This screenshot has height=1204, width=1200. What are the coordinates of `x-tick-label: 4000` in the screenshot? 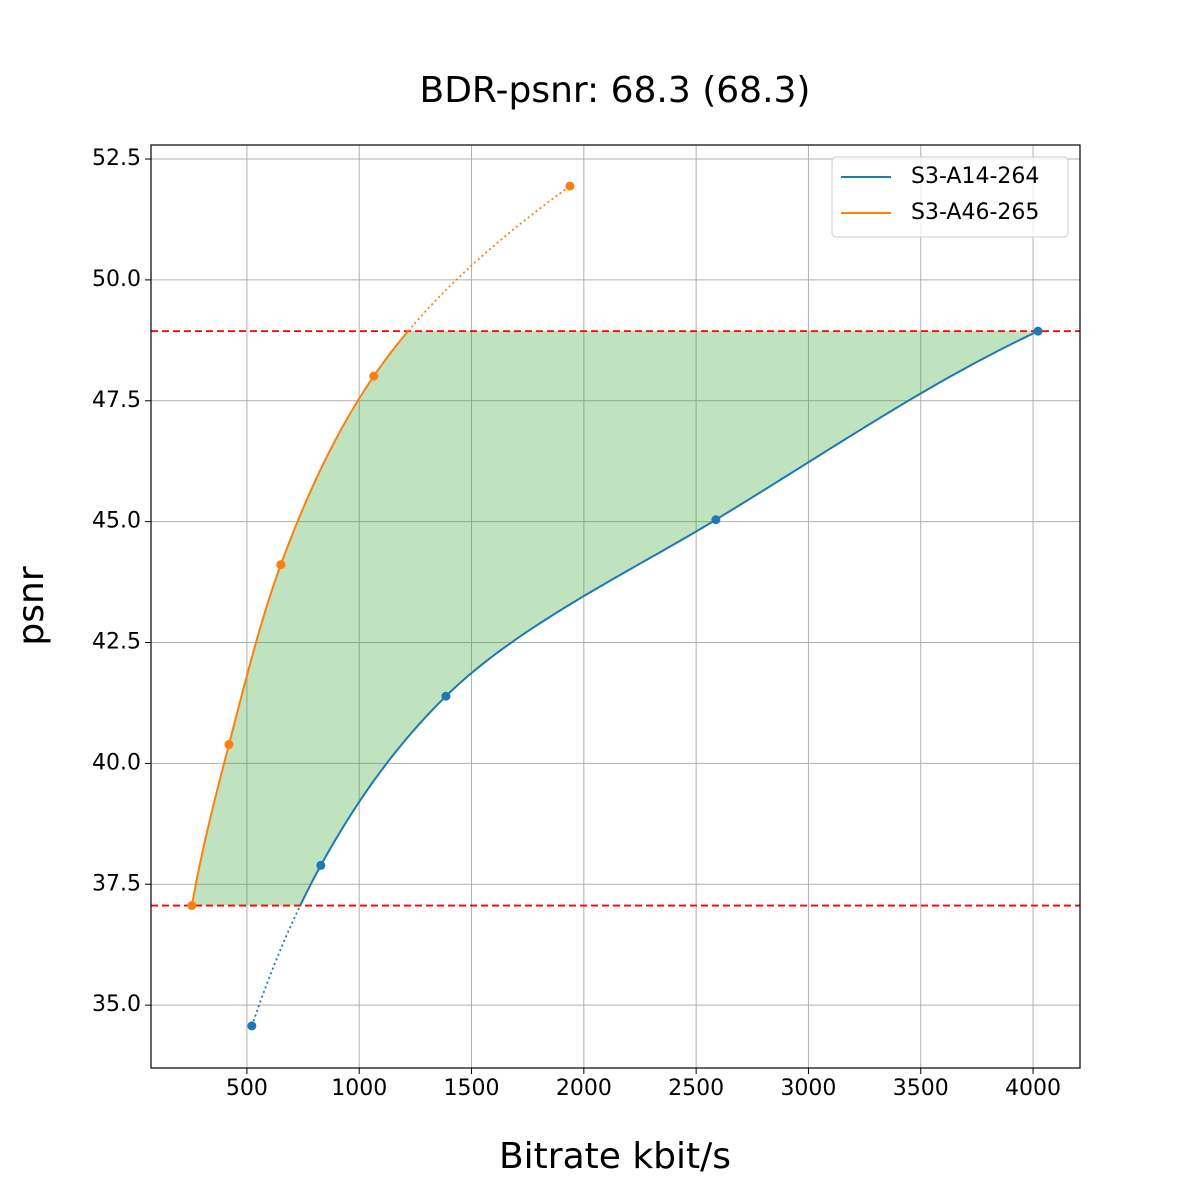 It's located at (1033, 1088).